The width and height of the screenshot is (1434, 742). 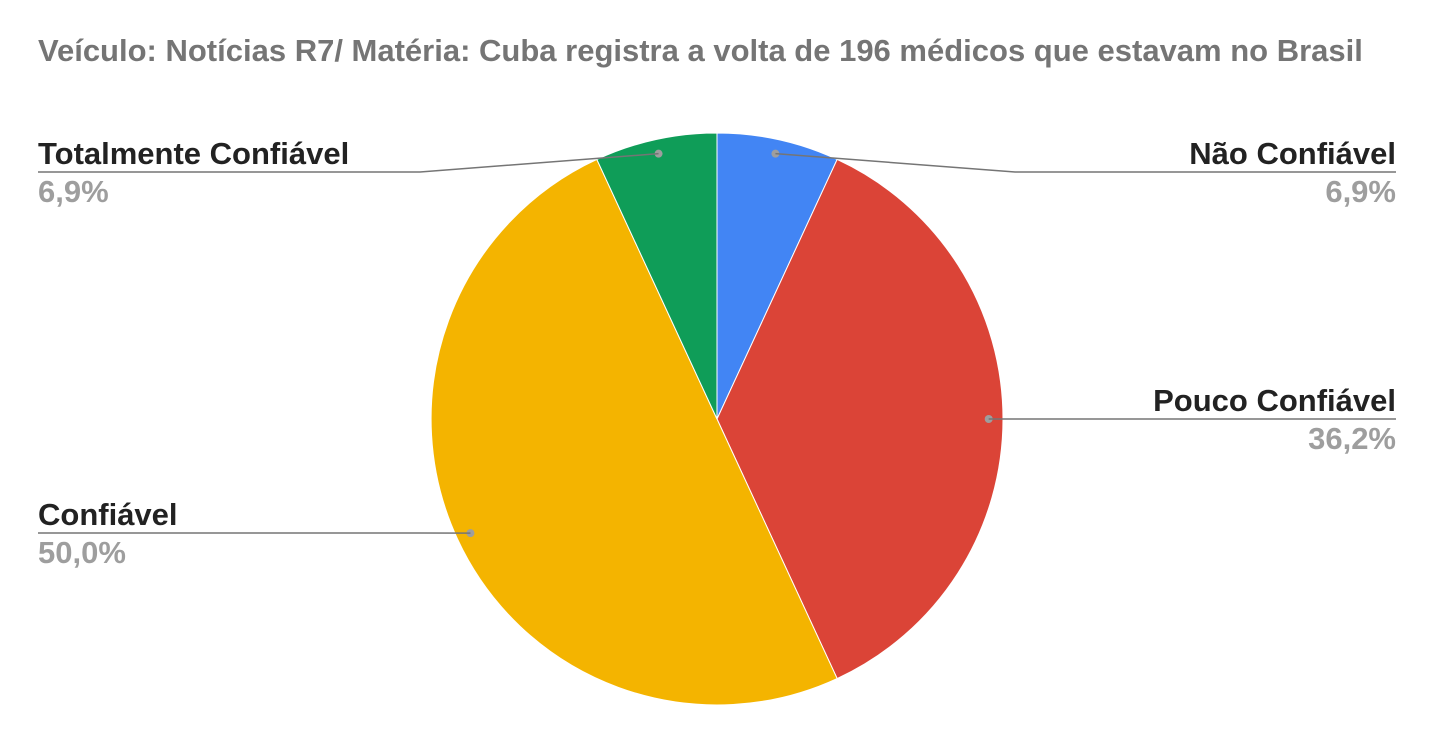 I want to click on slice-label-pouco-confiavel: Pouco Confiável, so click(x=1274, y=400).